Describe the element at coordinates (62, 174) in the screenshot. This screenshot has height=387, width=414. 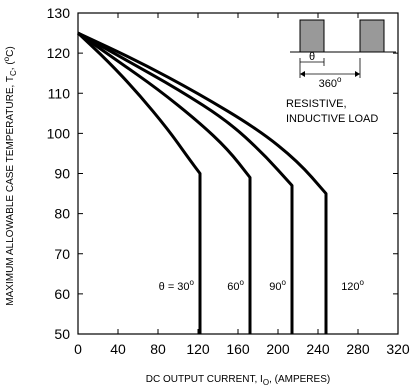
I see `y-tick-label: 90` at that location.